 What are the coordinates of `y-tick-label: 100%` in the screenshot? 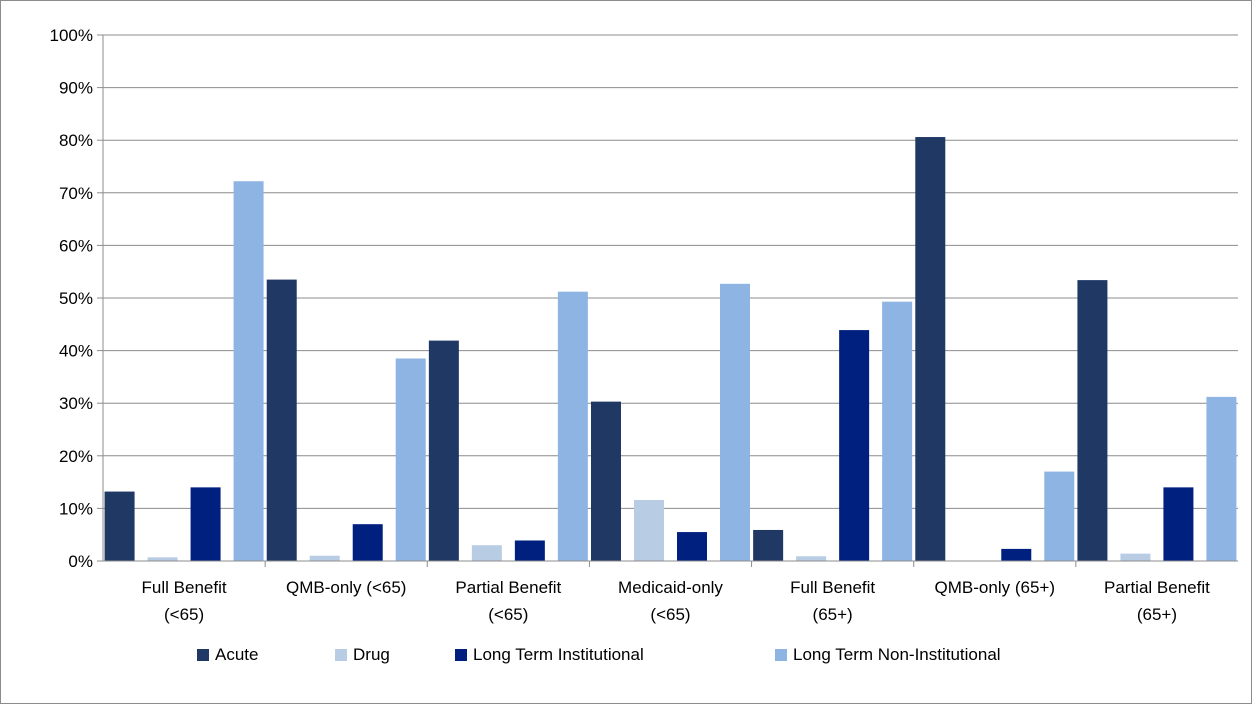 It's located at (71, 35).